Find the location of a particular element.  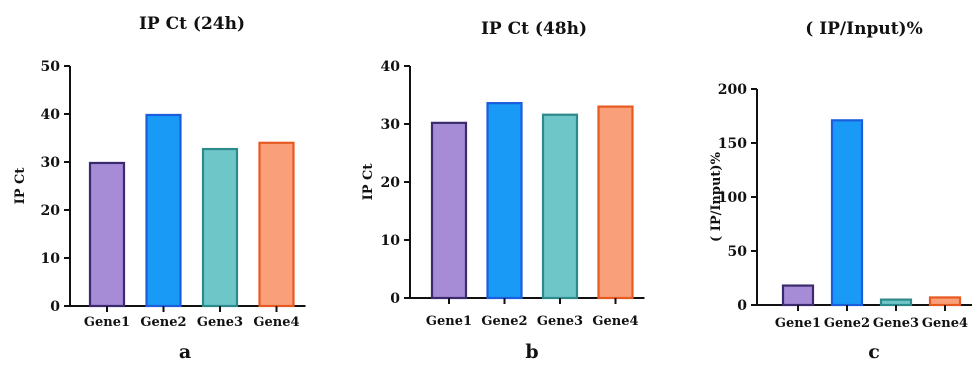

chart-title: ( IP/Input)% is located at coordinates (864, 29).